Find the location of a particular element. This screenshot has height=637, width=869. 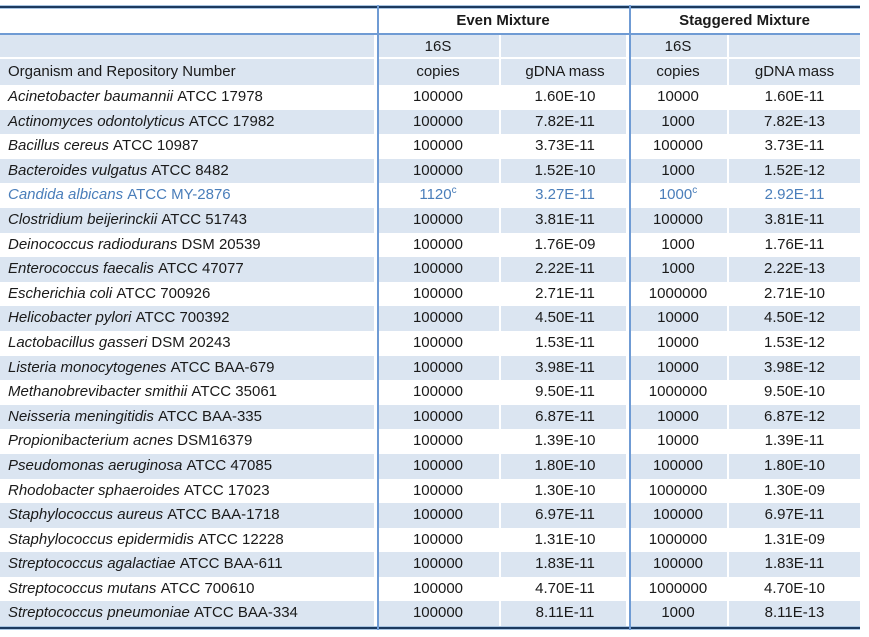

staggered-gdna-cell: 1.80E-10 is located at coordinates (794, 465).